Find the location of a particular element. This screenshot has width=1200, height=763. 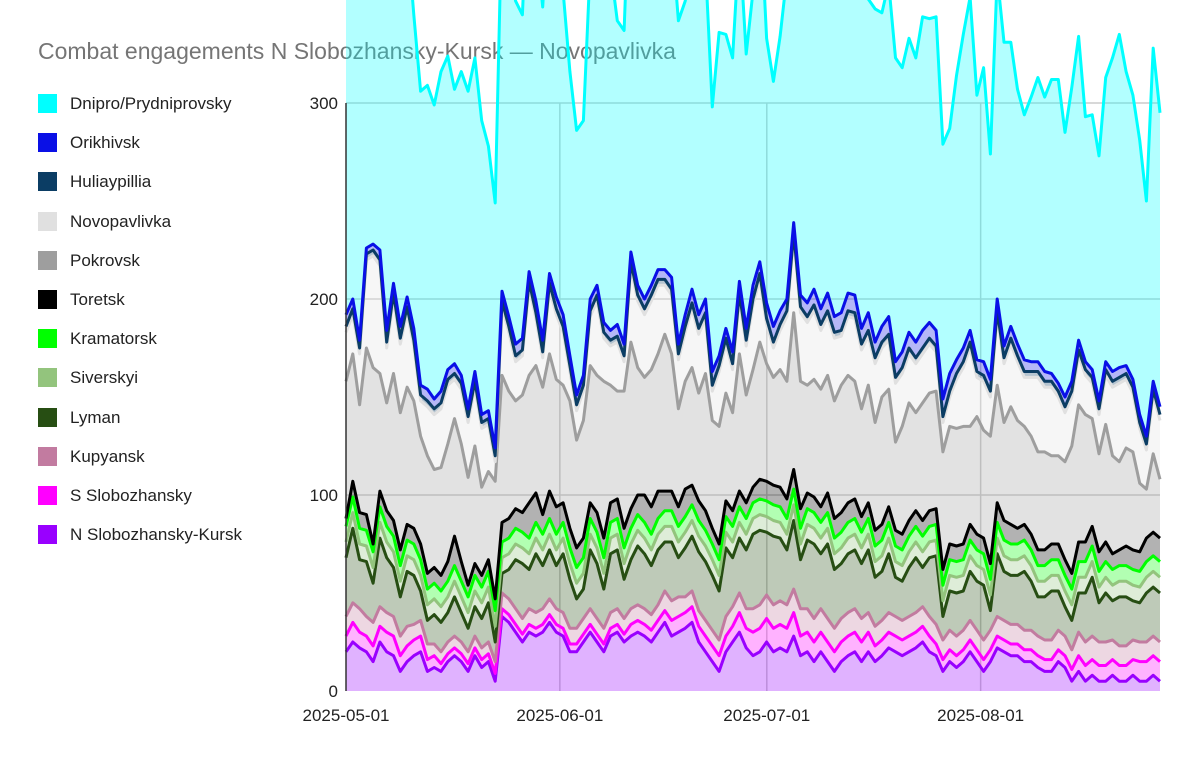

y-tick-label: 300 is located at coordinates (324, 103).